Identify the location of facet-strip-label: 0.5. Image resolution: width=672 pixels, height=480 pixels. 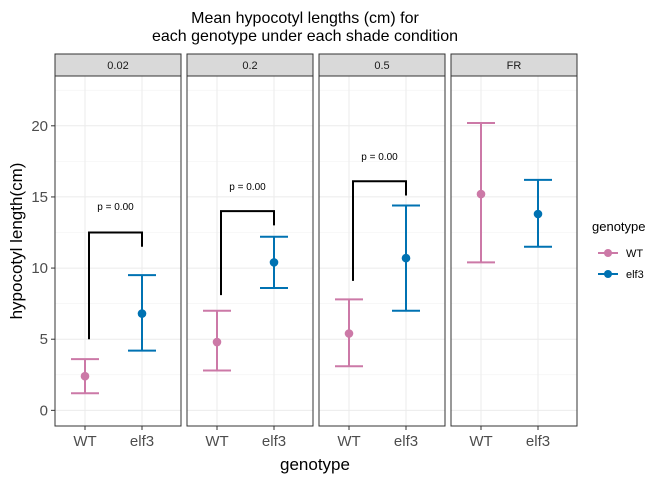
(381, 66).